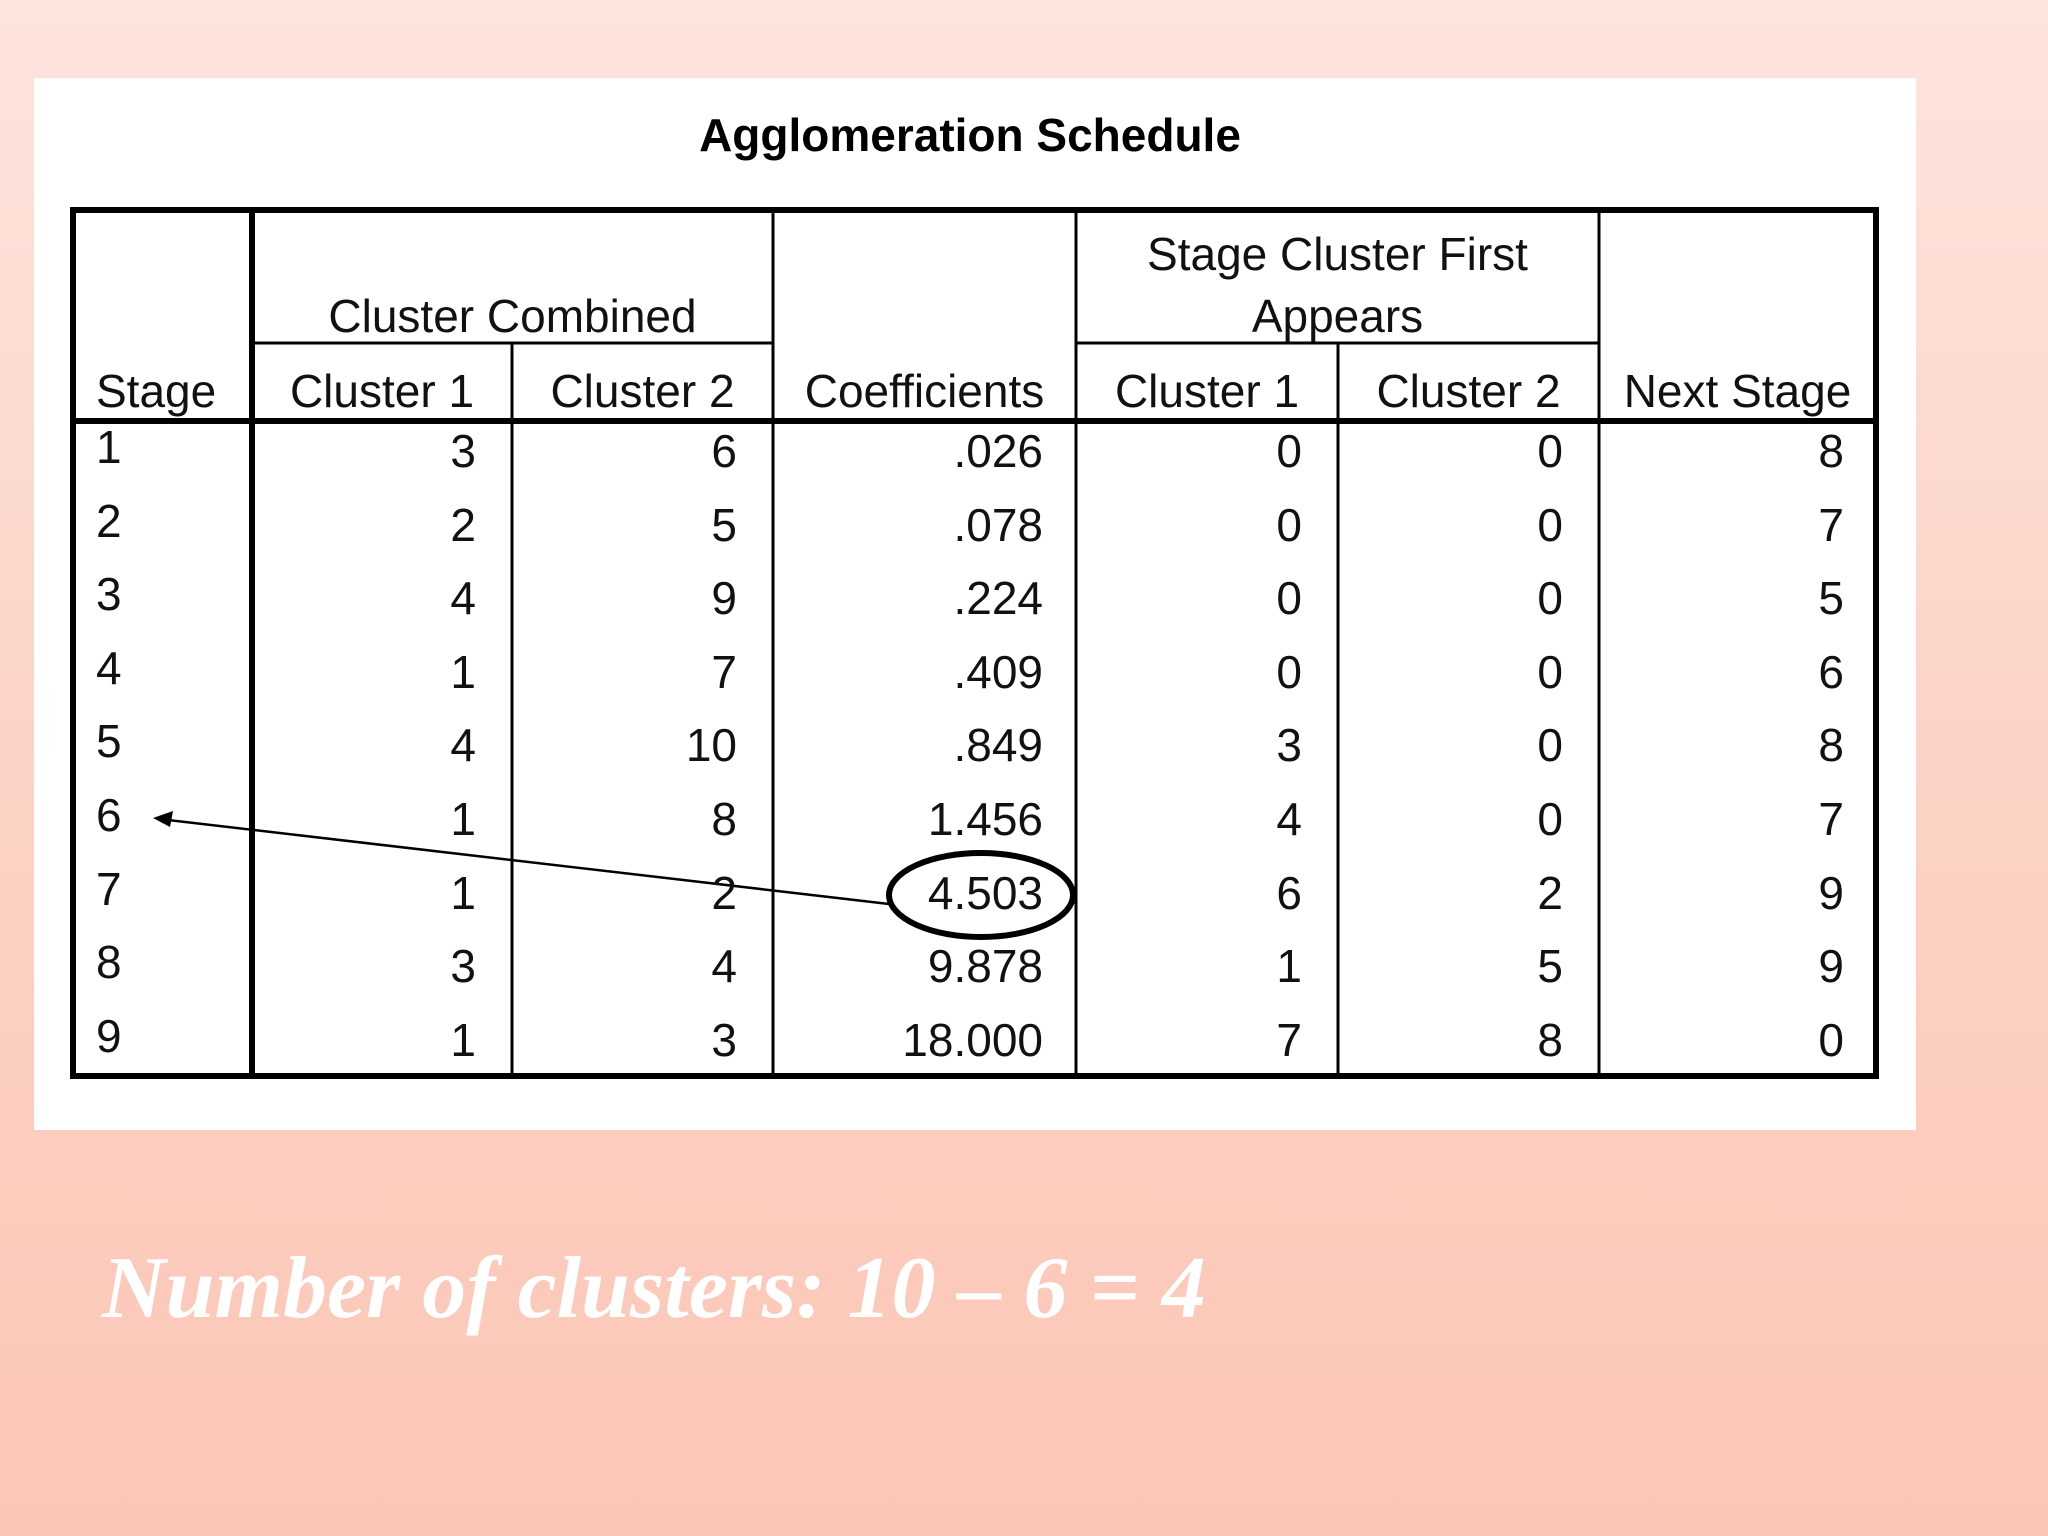 The image size is (2048, 1536). What do you see at coordinates (463, 892) in the screenshot?
I see `cell-c1-row-7: 1` at bounding box center [463, 892].